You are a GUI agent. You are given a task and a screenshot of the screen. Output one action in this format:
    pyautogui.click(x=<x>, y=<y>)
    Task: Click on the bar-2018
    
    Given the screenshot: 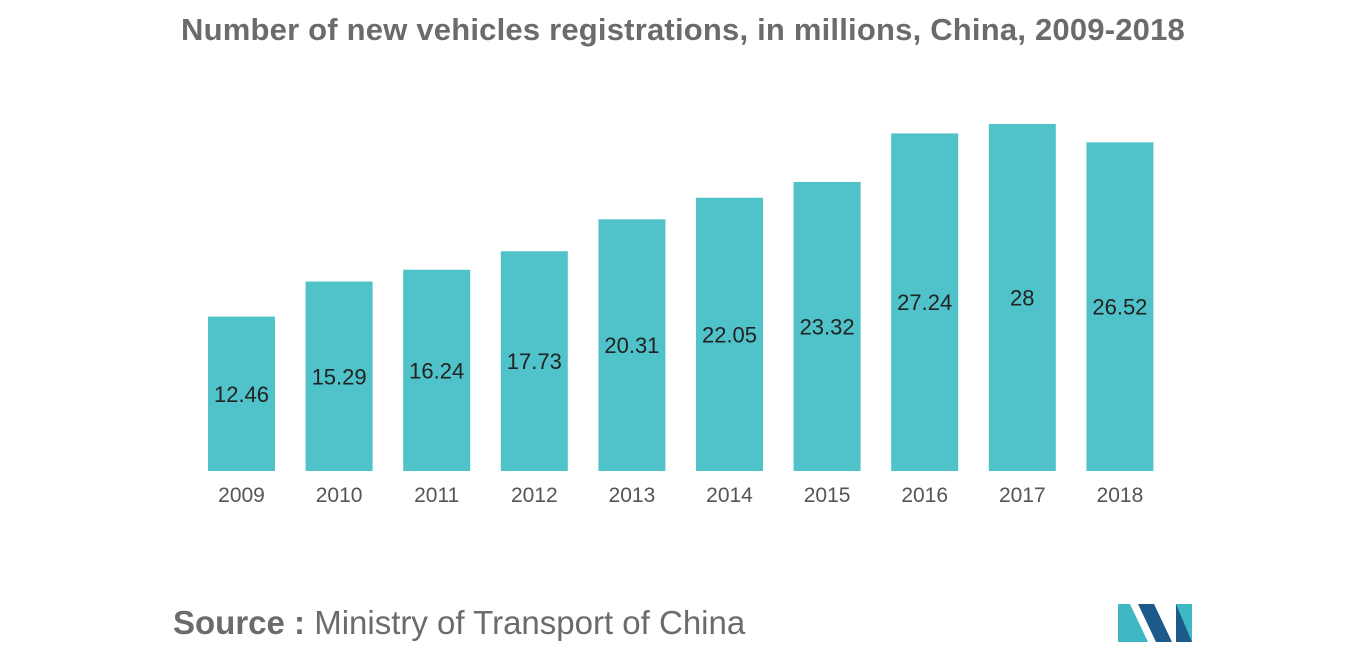 What is the action you would take?
    pyautogui.click(x=1120, y=306)
    